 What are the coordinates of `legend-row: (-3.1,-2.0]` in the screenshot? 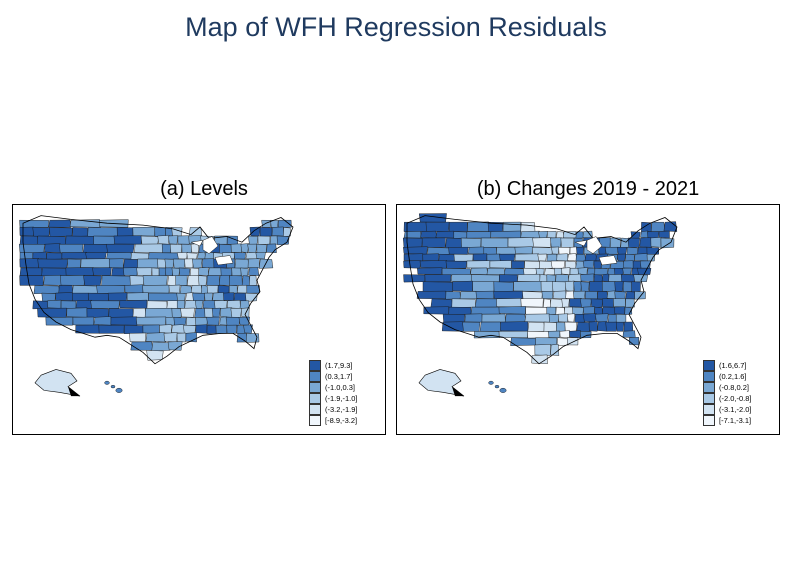 It's located at (737, 409).